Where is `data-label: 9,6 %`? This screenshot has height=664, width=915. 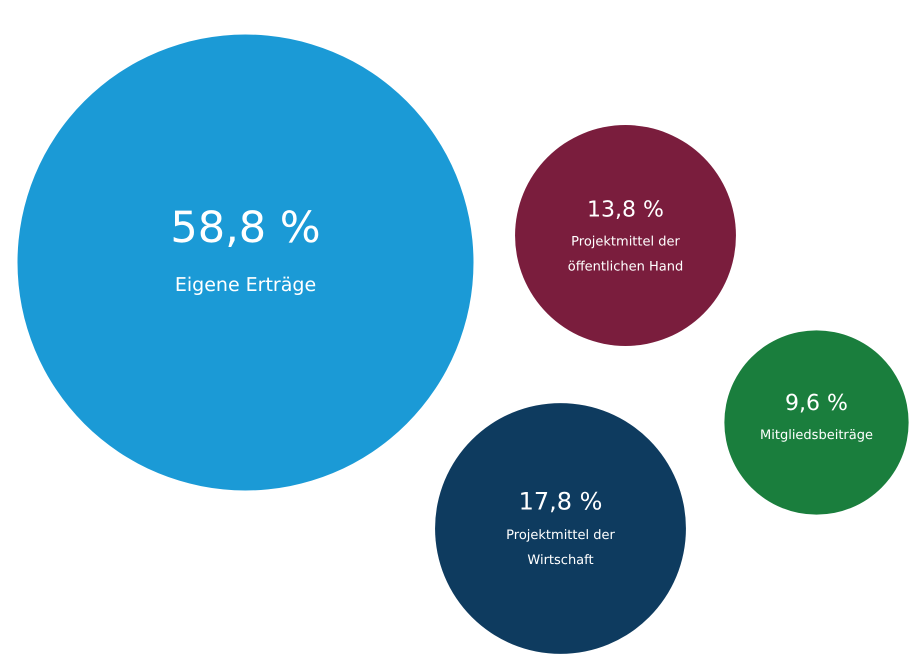 data-label: 9,6 % is located at coordinates (816, 403).